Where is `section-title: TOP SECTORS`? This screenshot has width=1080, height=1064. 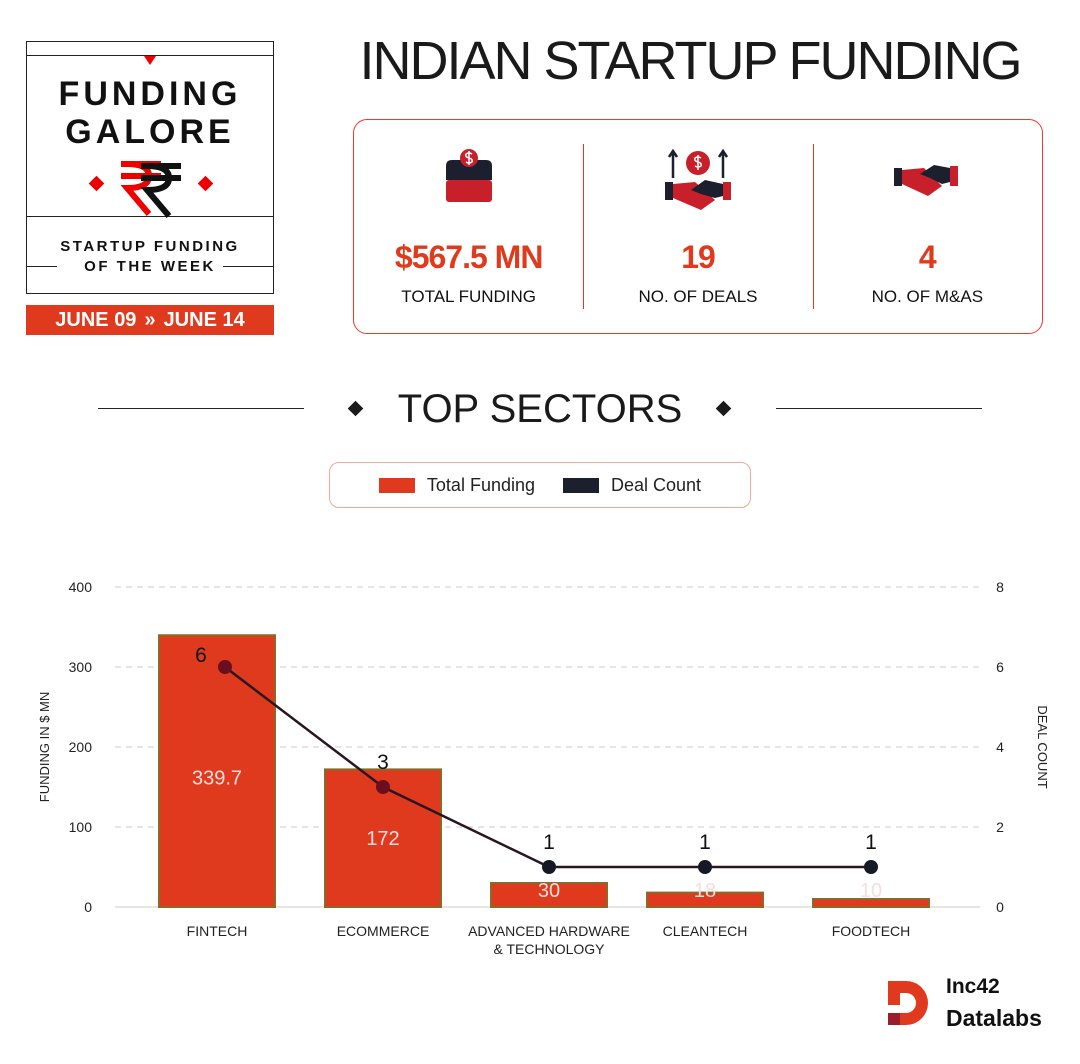 section-title: TOP SECTORS is located at coordinates (540, 409).